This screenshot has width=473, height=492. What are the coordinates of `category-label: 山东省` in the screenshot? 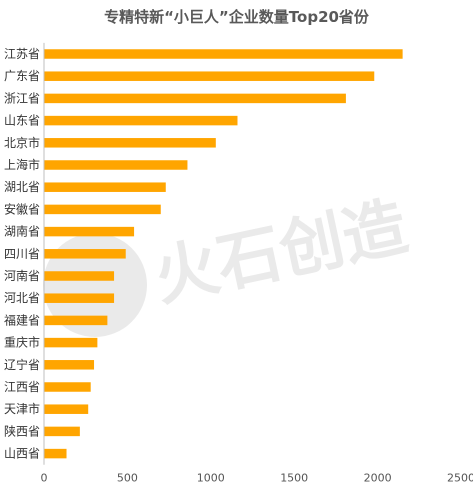 It's located at (22, 121).